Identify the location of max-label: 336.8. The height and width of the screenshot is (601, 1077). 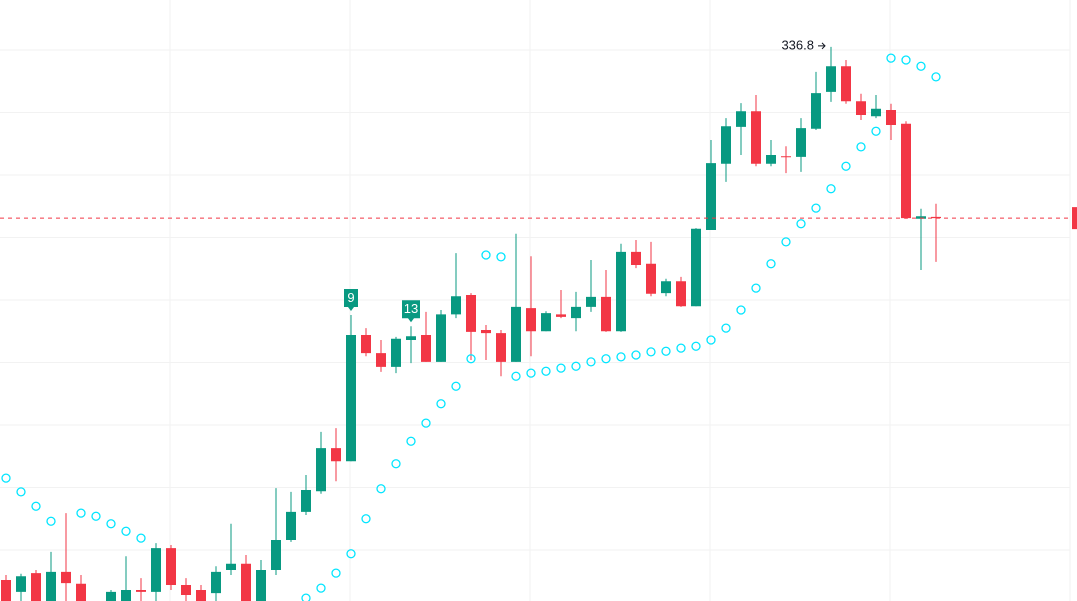
(797, 44).